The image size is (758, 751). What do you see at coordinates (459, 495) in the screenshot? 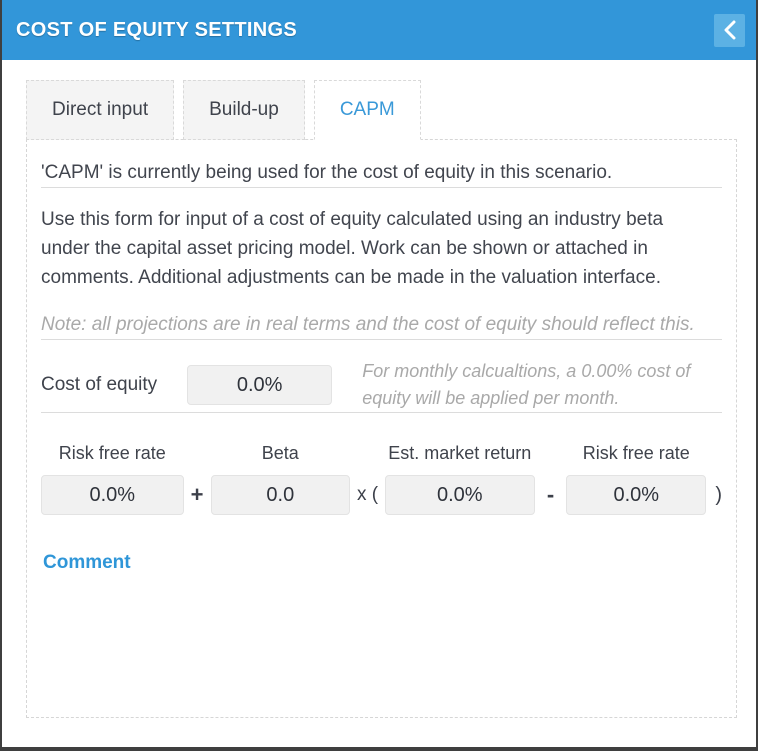
I see `est-market-return-input` at bounding box center [459, 495].